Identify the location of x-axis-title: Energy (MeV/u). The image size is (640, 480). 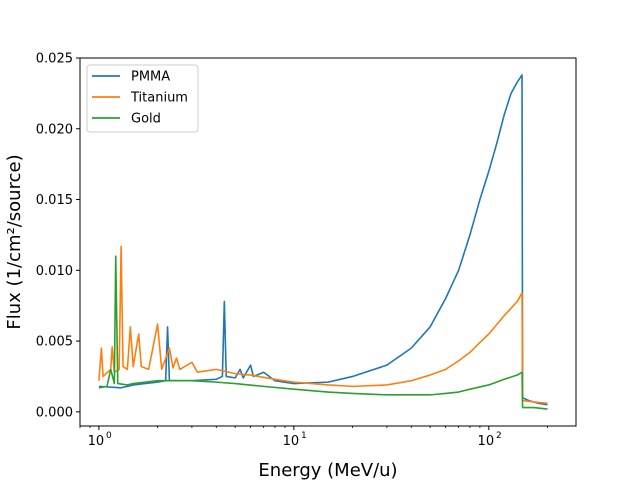
(327, 470).